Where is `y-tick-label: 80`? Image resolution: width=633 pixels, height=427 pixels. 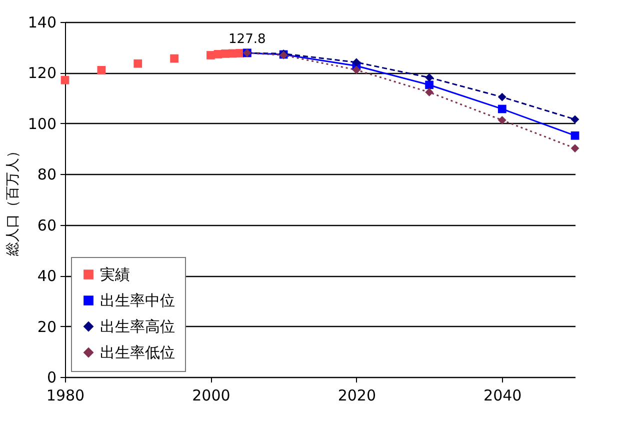
y-tick-label: 80 is located at coordinates (46, 175).